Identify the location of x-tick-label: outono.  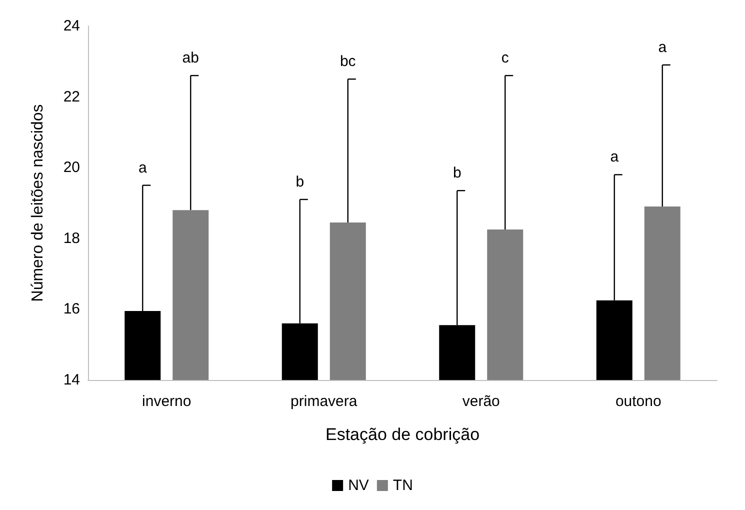
(638, 401).